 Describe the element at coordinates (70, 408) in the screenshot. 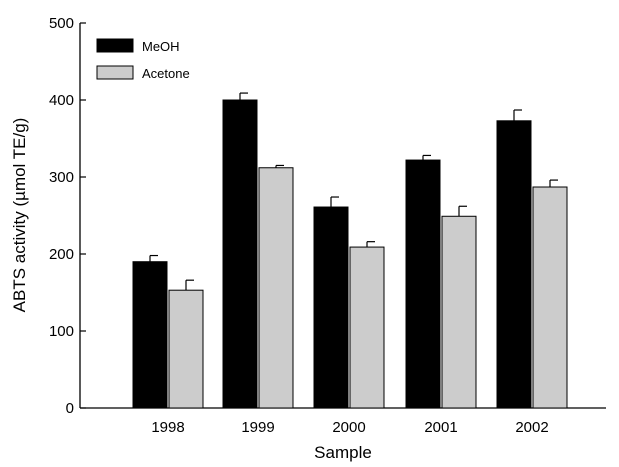

I see `y-tick-label: 0` at that location.